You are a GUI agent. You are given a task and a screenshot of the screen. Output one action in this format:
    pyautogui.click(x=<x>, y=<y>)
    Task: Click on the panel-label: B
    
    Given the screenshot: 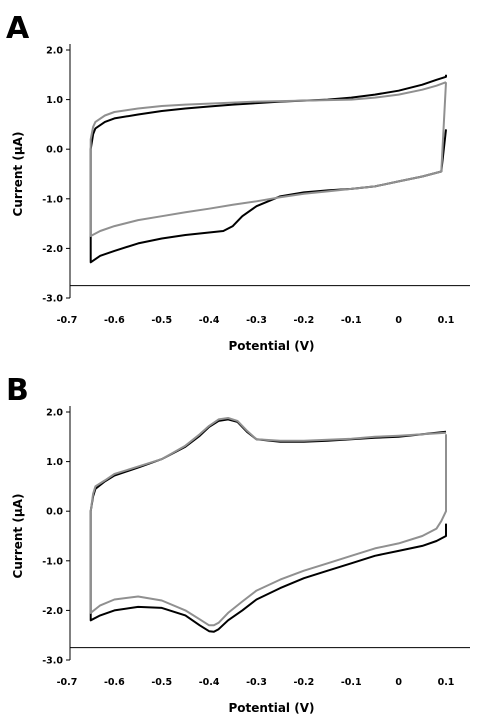 What is the action you would take?
    pyautogui.click(x=17, y=390)
    